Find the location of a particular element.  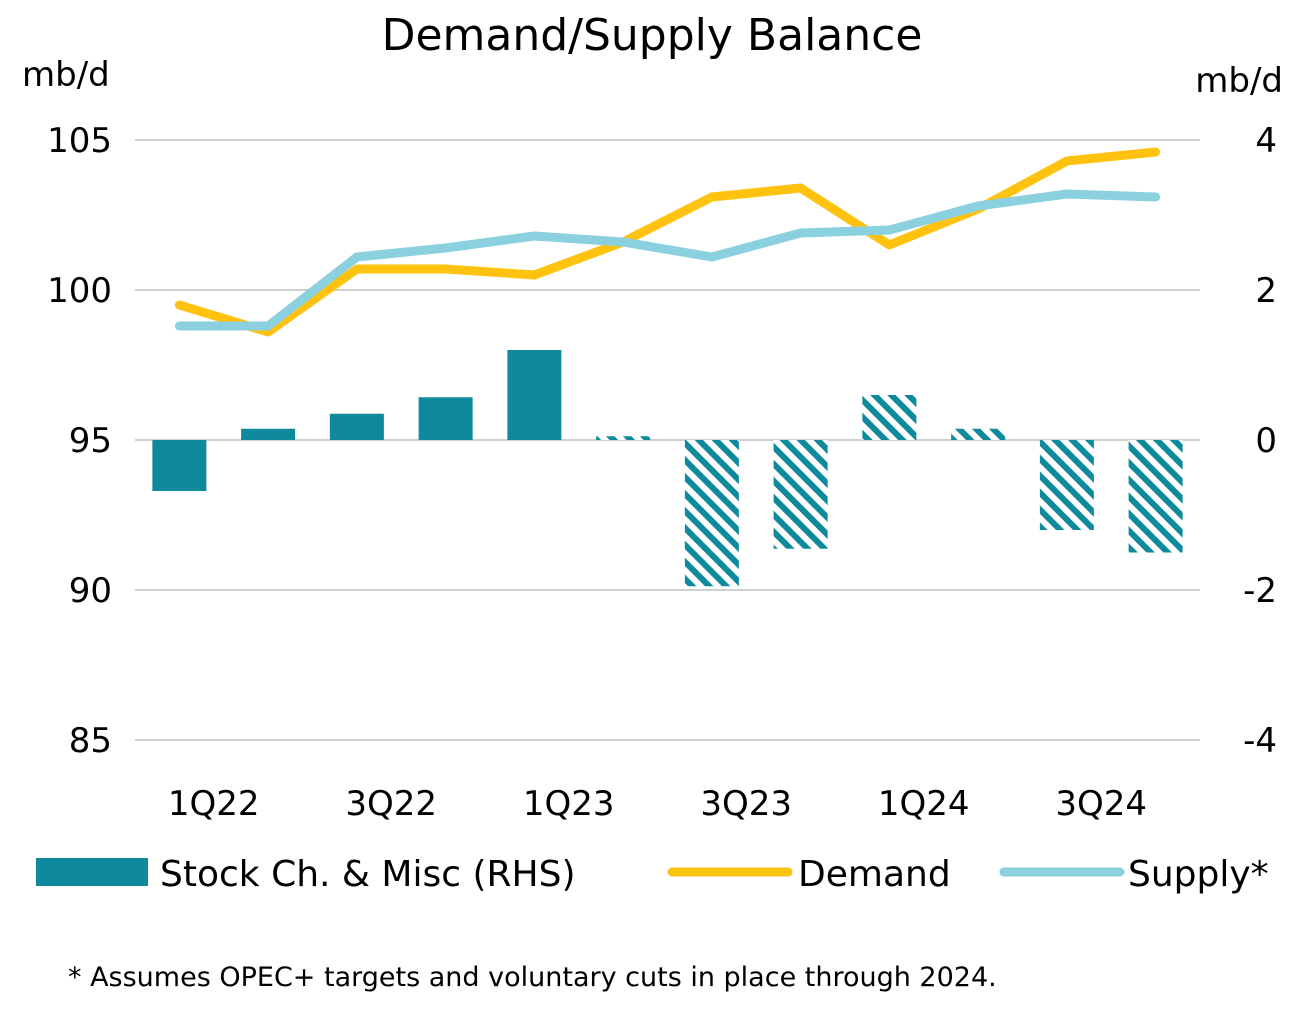

bar-4Q23 is located at coordinates (800, 494).